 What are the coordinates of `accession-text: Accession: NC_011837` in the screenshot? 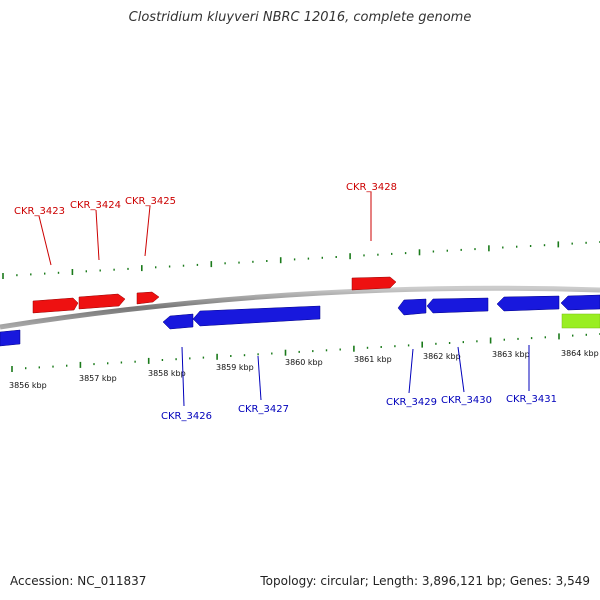 It's located at (78, 581).